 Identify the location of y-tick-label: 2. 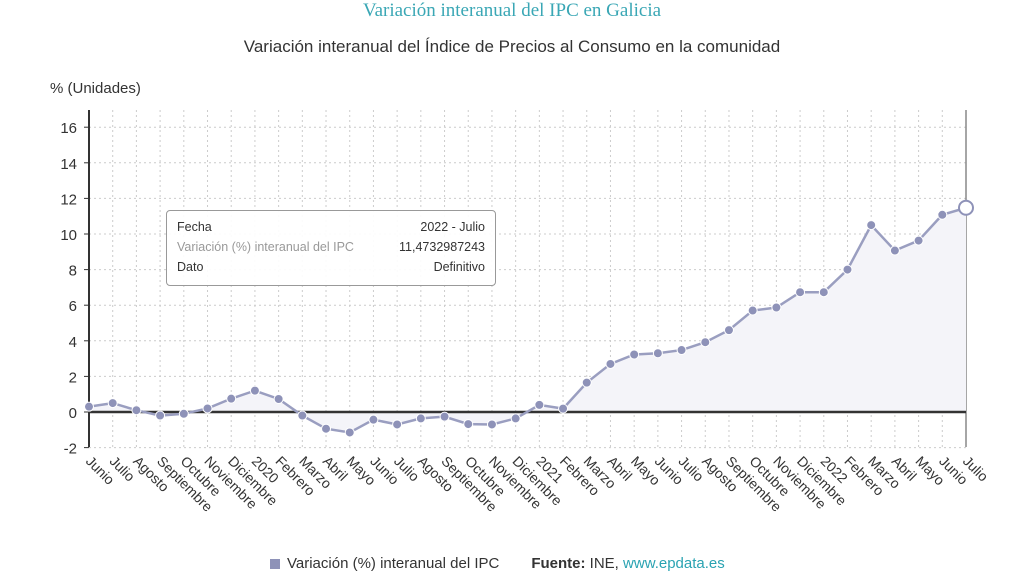
(73, 377).